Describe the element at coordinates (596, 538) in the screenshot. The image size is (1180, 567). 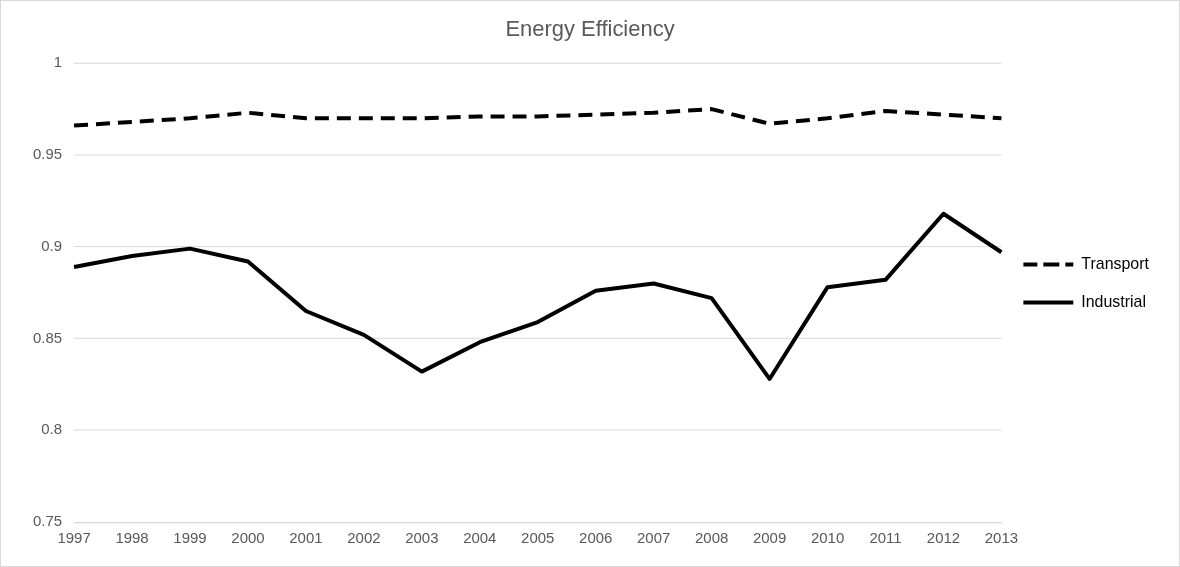
I see `x-tick-label: 2006` at that location.